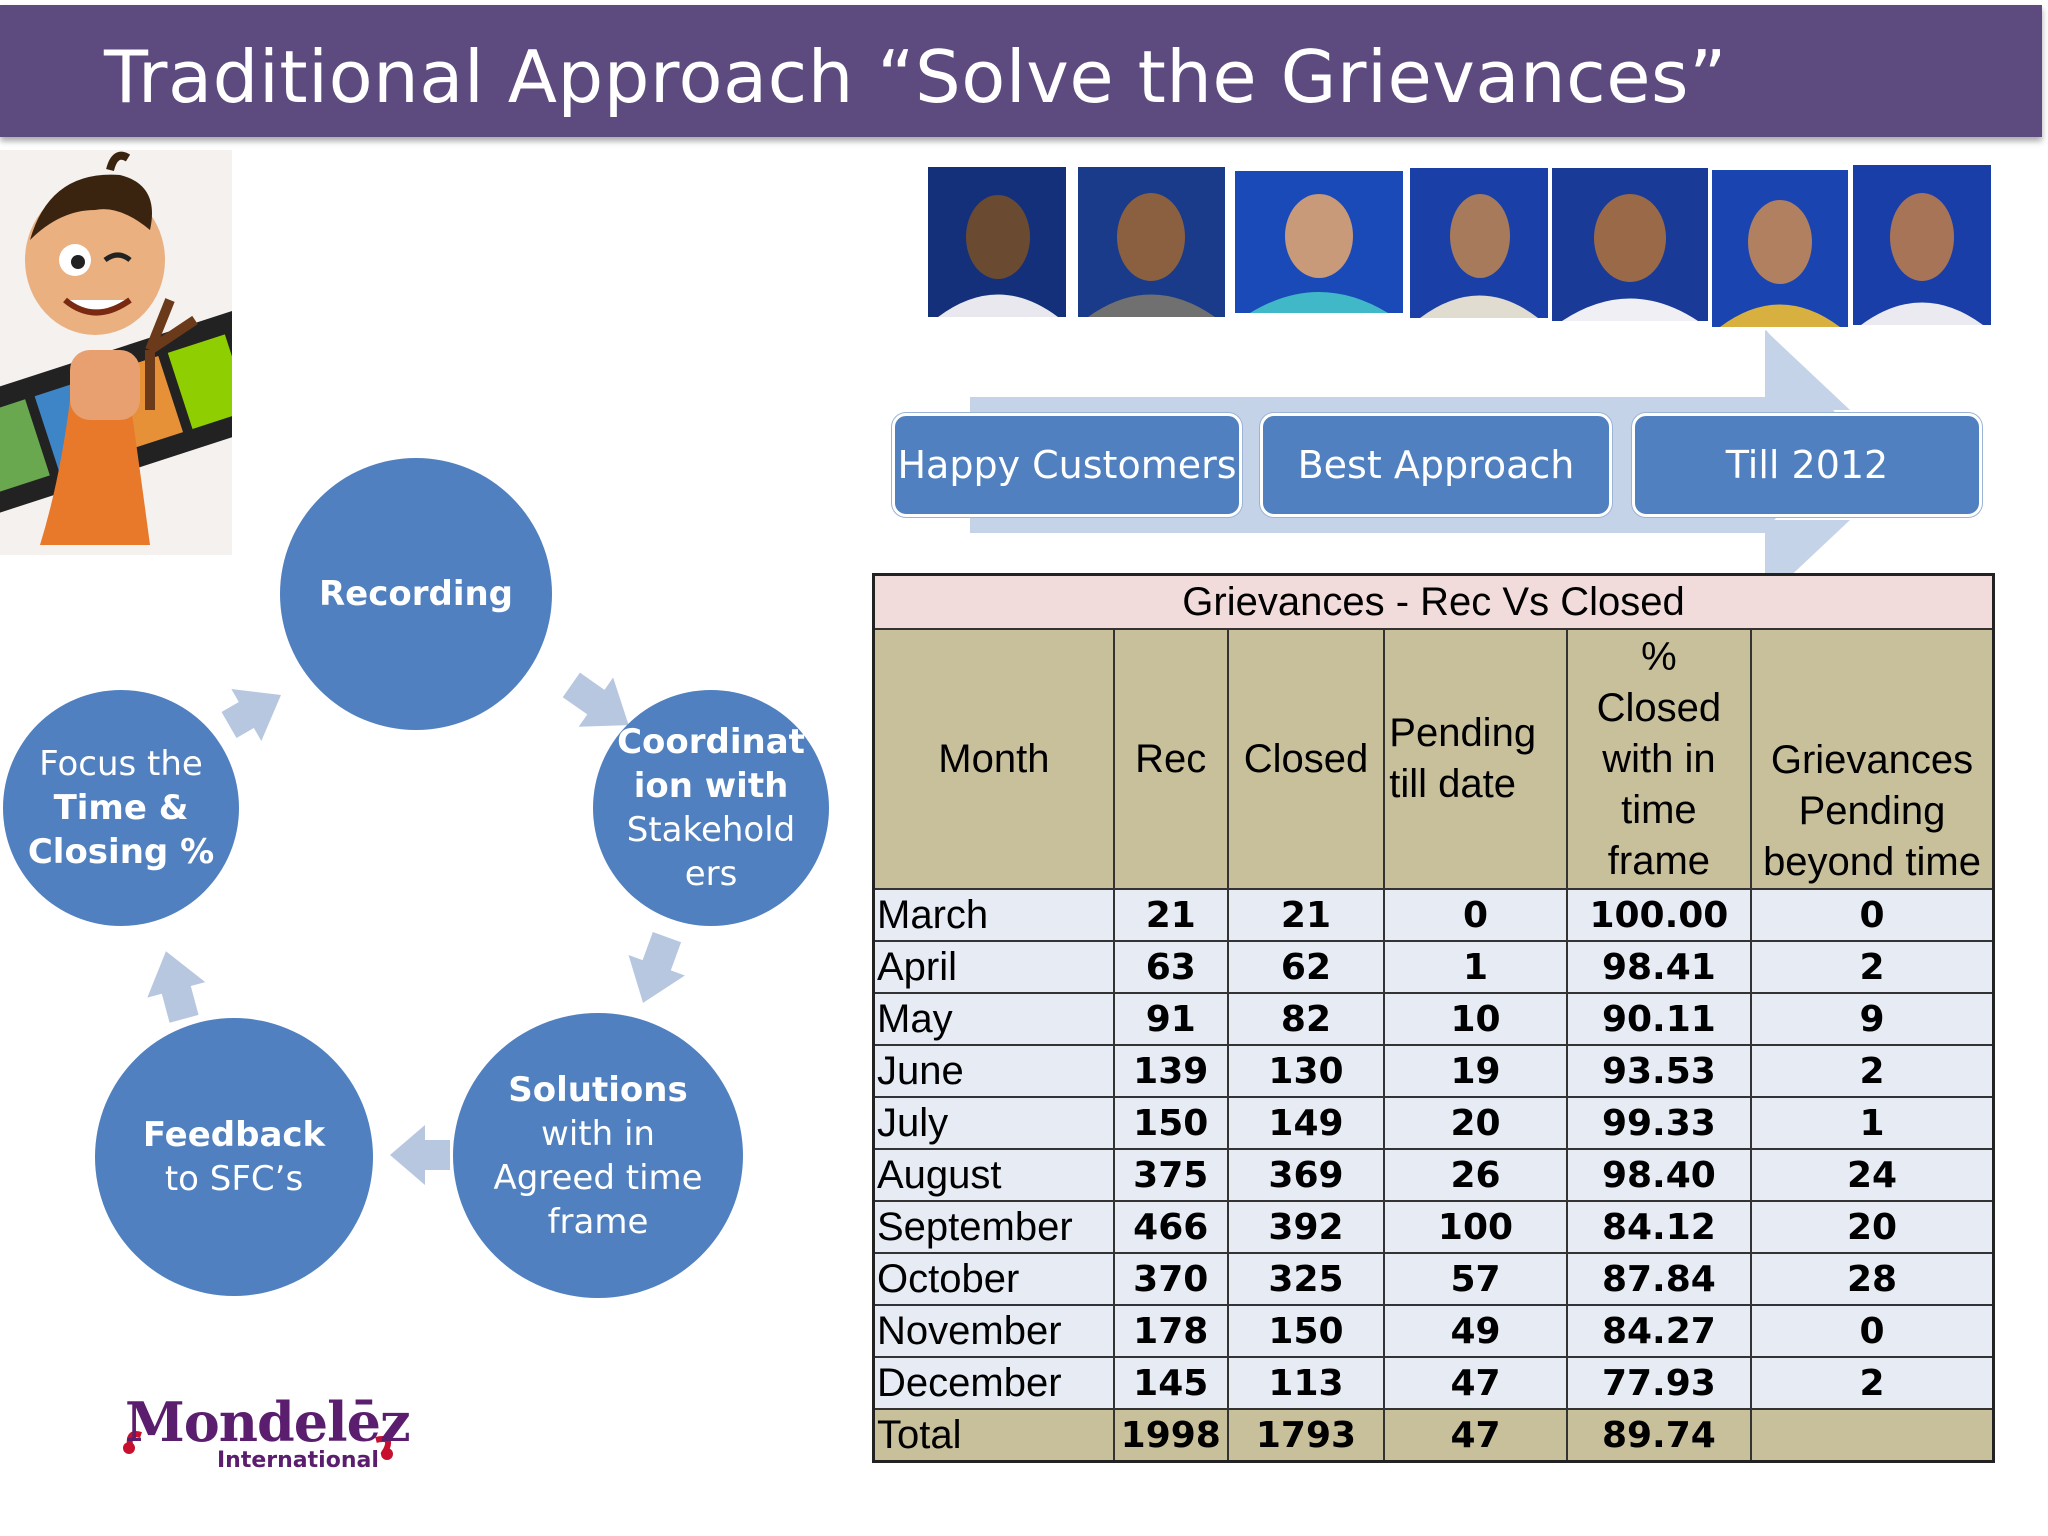 This screenshot has width=2048, height=1536. What do you see at coordinates (1067, 465) in the screenshot?
I see `process-step-happy-customers: Happy Customers` at bounding box center [1067, 465].